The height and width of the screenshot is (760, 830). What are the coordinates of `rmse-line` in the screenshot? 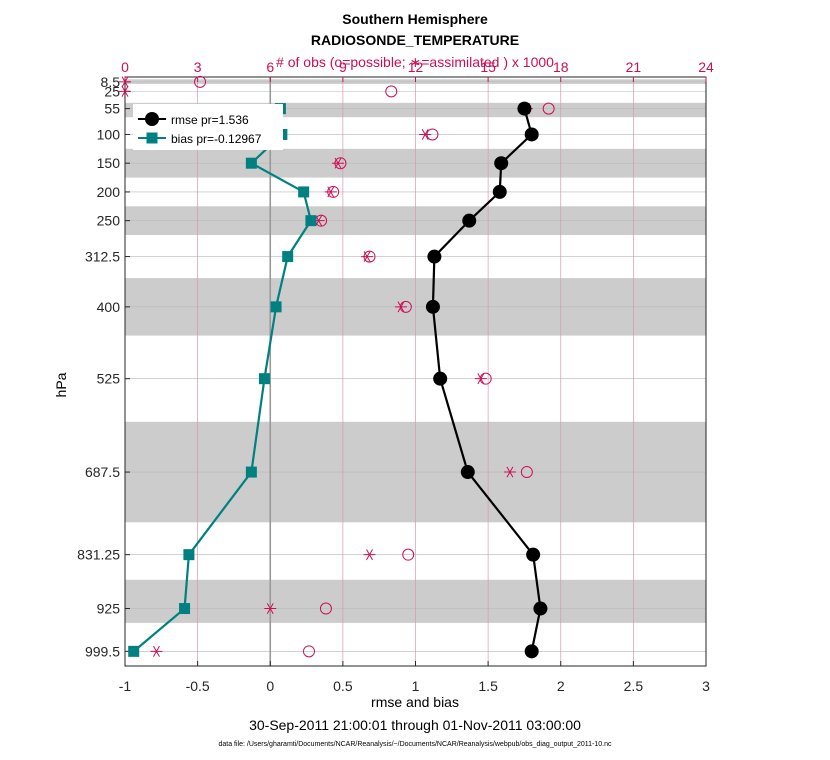 It's located at (486, 380).